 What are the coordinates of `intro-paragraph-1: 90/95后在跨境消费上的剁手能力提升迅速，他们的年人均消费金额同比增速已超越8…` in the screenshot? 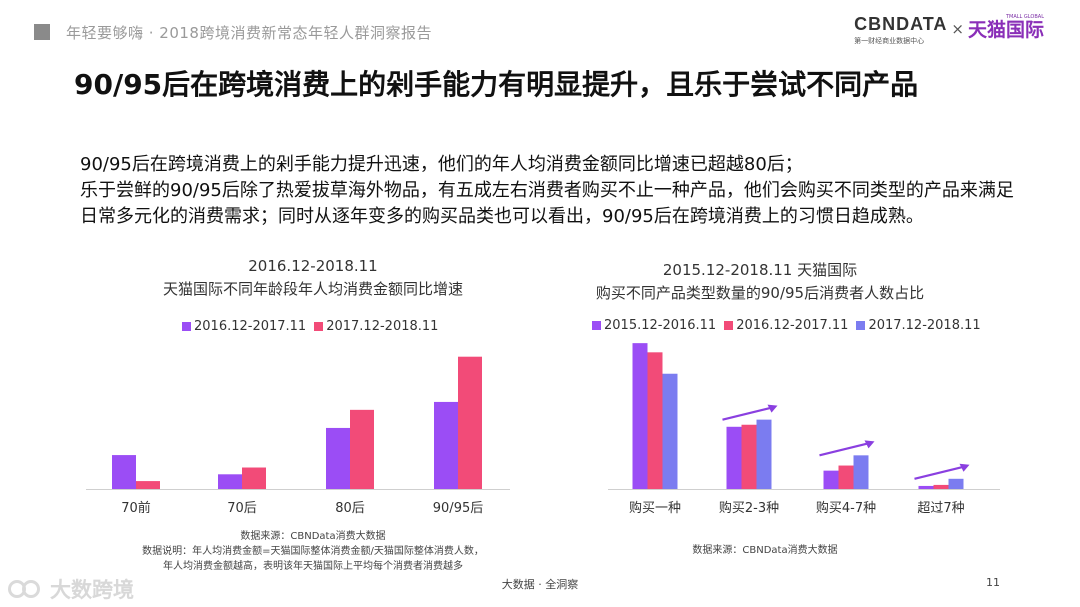 It's located at (441, 164).